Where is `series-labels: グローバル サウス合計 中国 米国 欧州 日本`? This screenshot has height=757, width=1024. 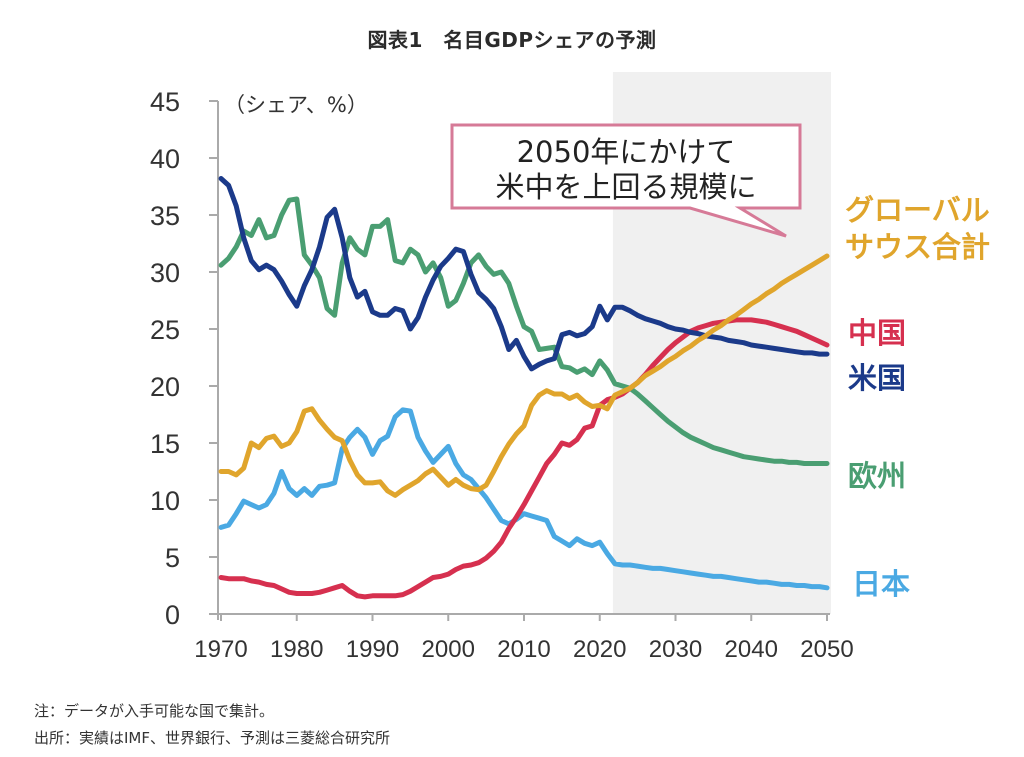 series-labels: グローバル サウス合計 中国 米国 欧州 日本 is located at coordinates (917, 397).